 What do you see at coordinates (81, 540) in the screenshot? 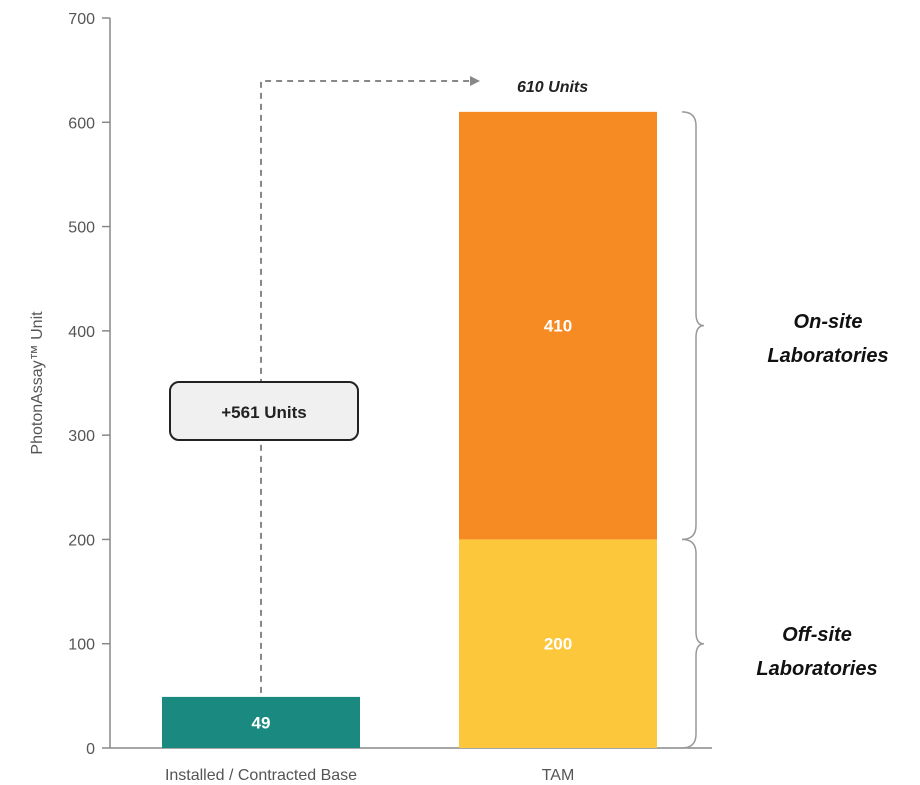
I see `y-tick-label: 200` at bounding box center [81, 540].